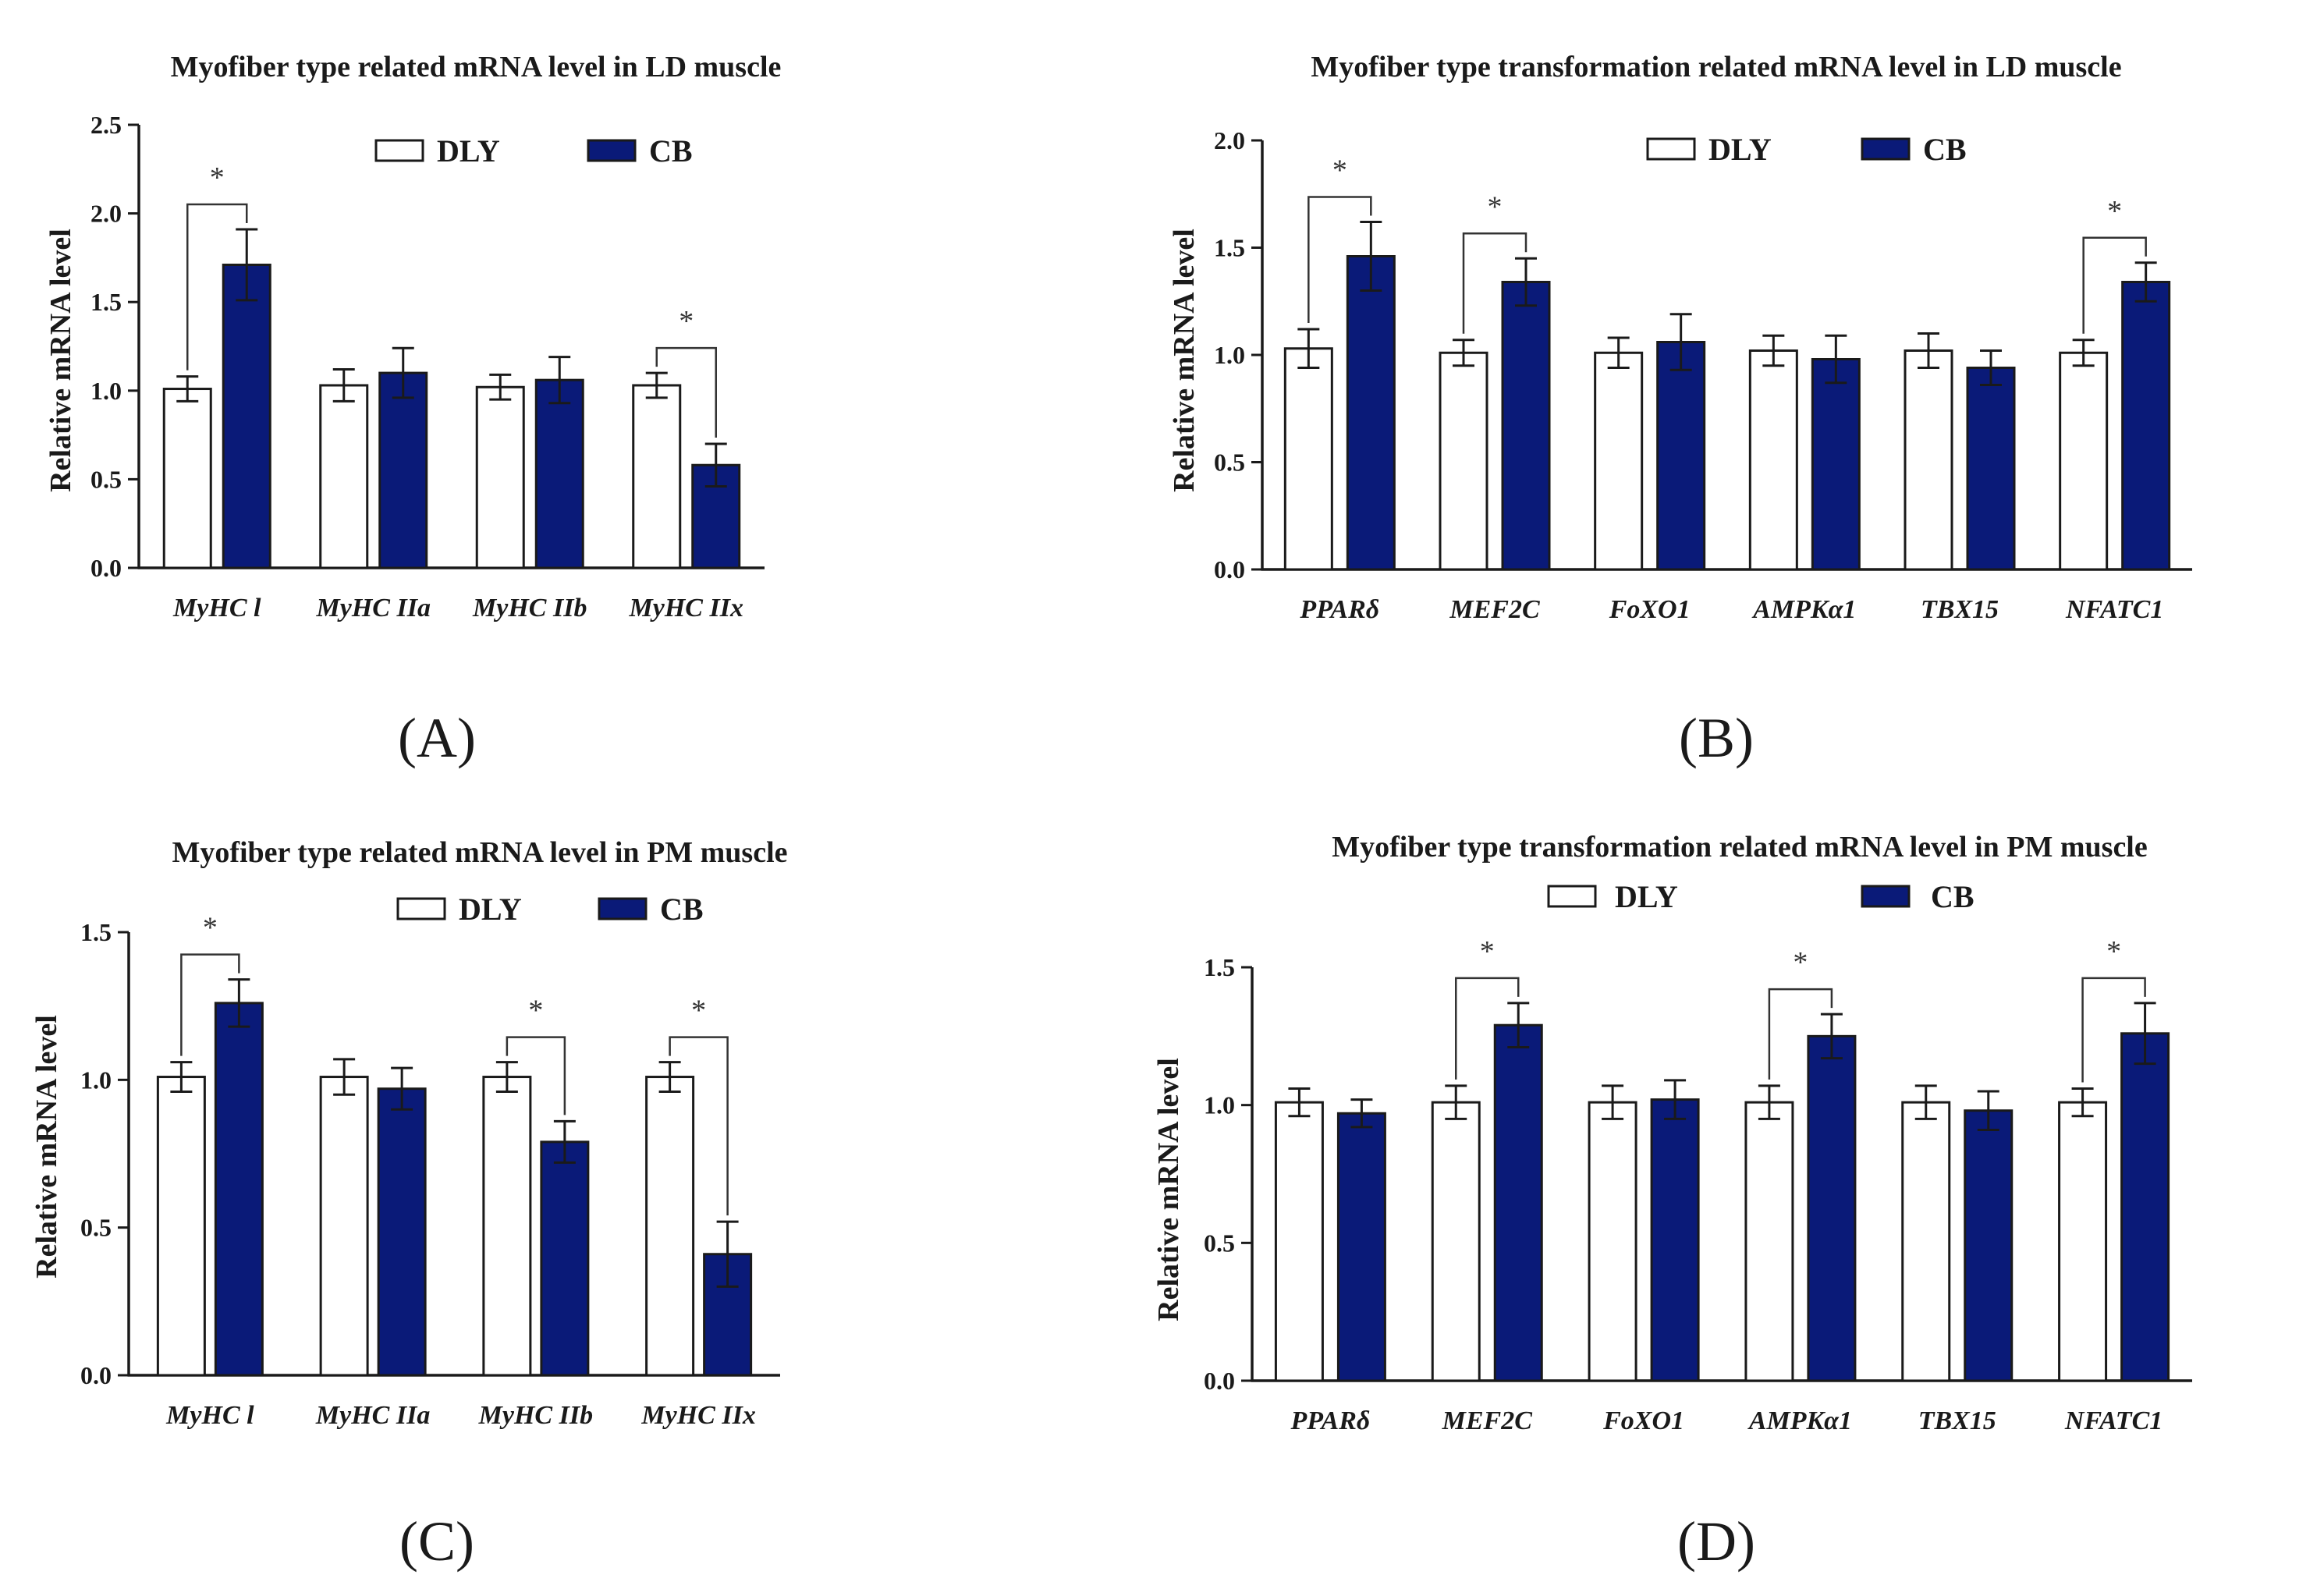 This screenshot has height=1596, width=2324. What do you see at coordinates (2114, 609) in the screenshot?
I see `p1-category-label: NFATC1` at bounding box center [2114, 609].